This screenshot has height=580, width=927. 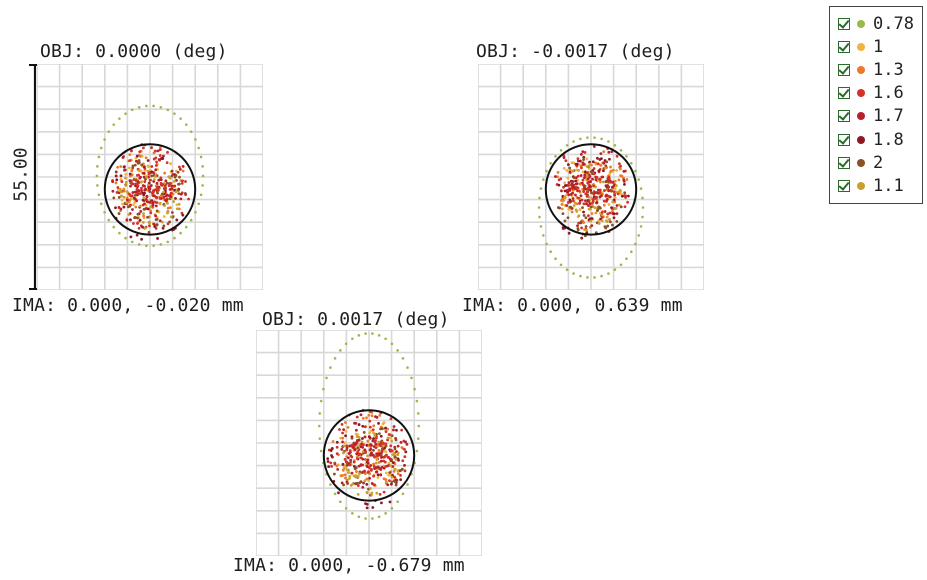 I want to click on legend-item: 1, so click(x=880, y=46).